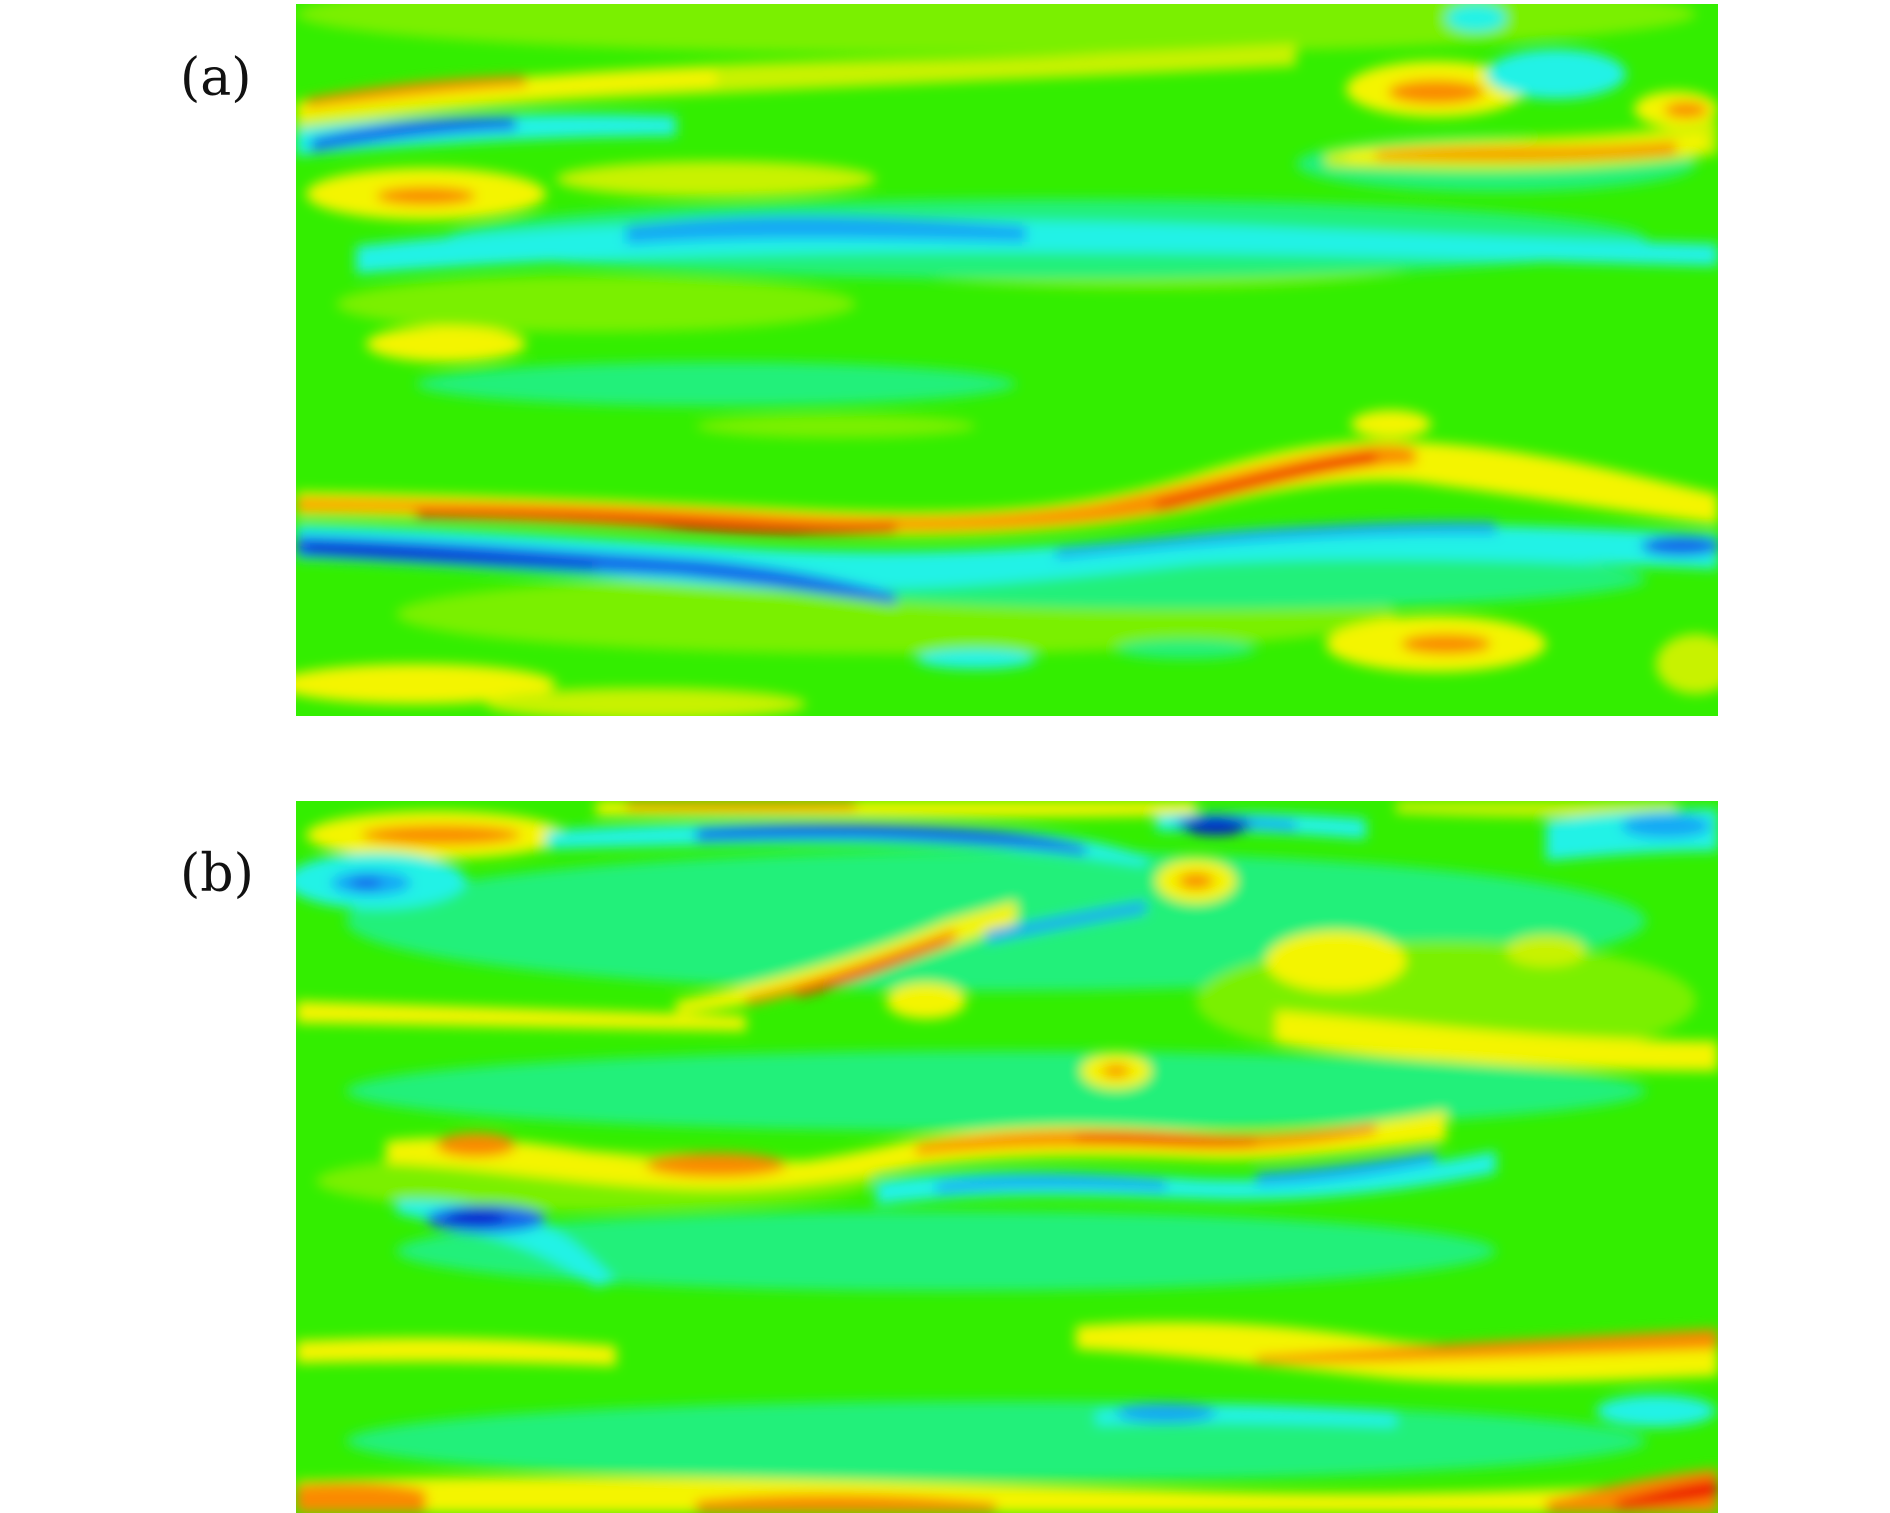  What do you see at coordinates (1186, 649) in the screenshot?
I see `aqua-spot` at bounding box center [1186, 649].